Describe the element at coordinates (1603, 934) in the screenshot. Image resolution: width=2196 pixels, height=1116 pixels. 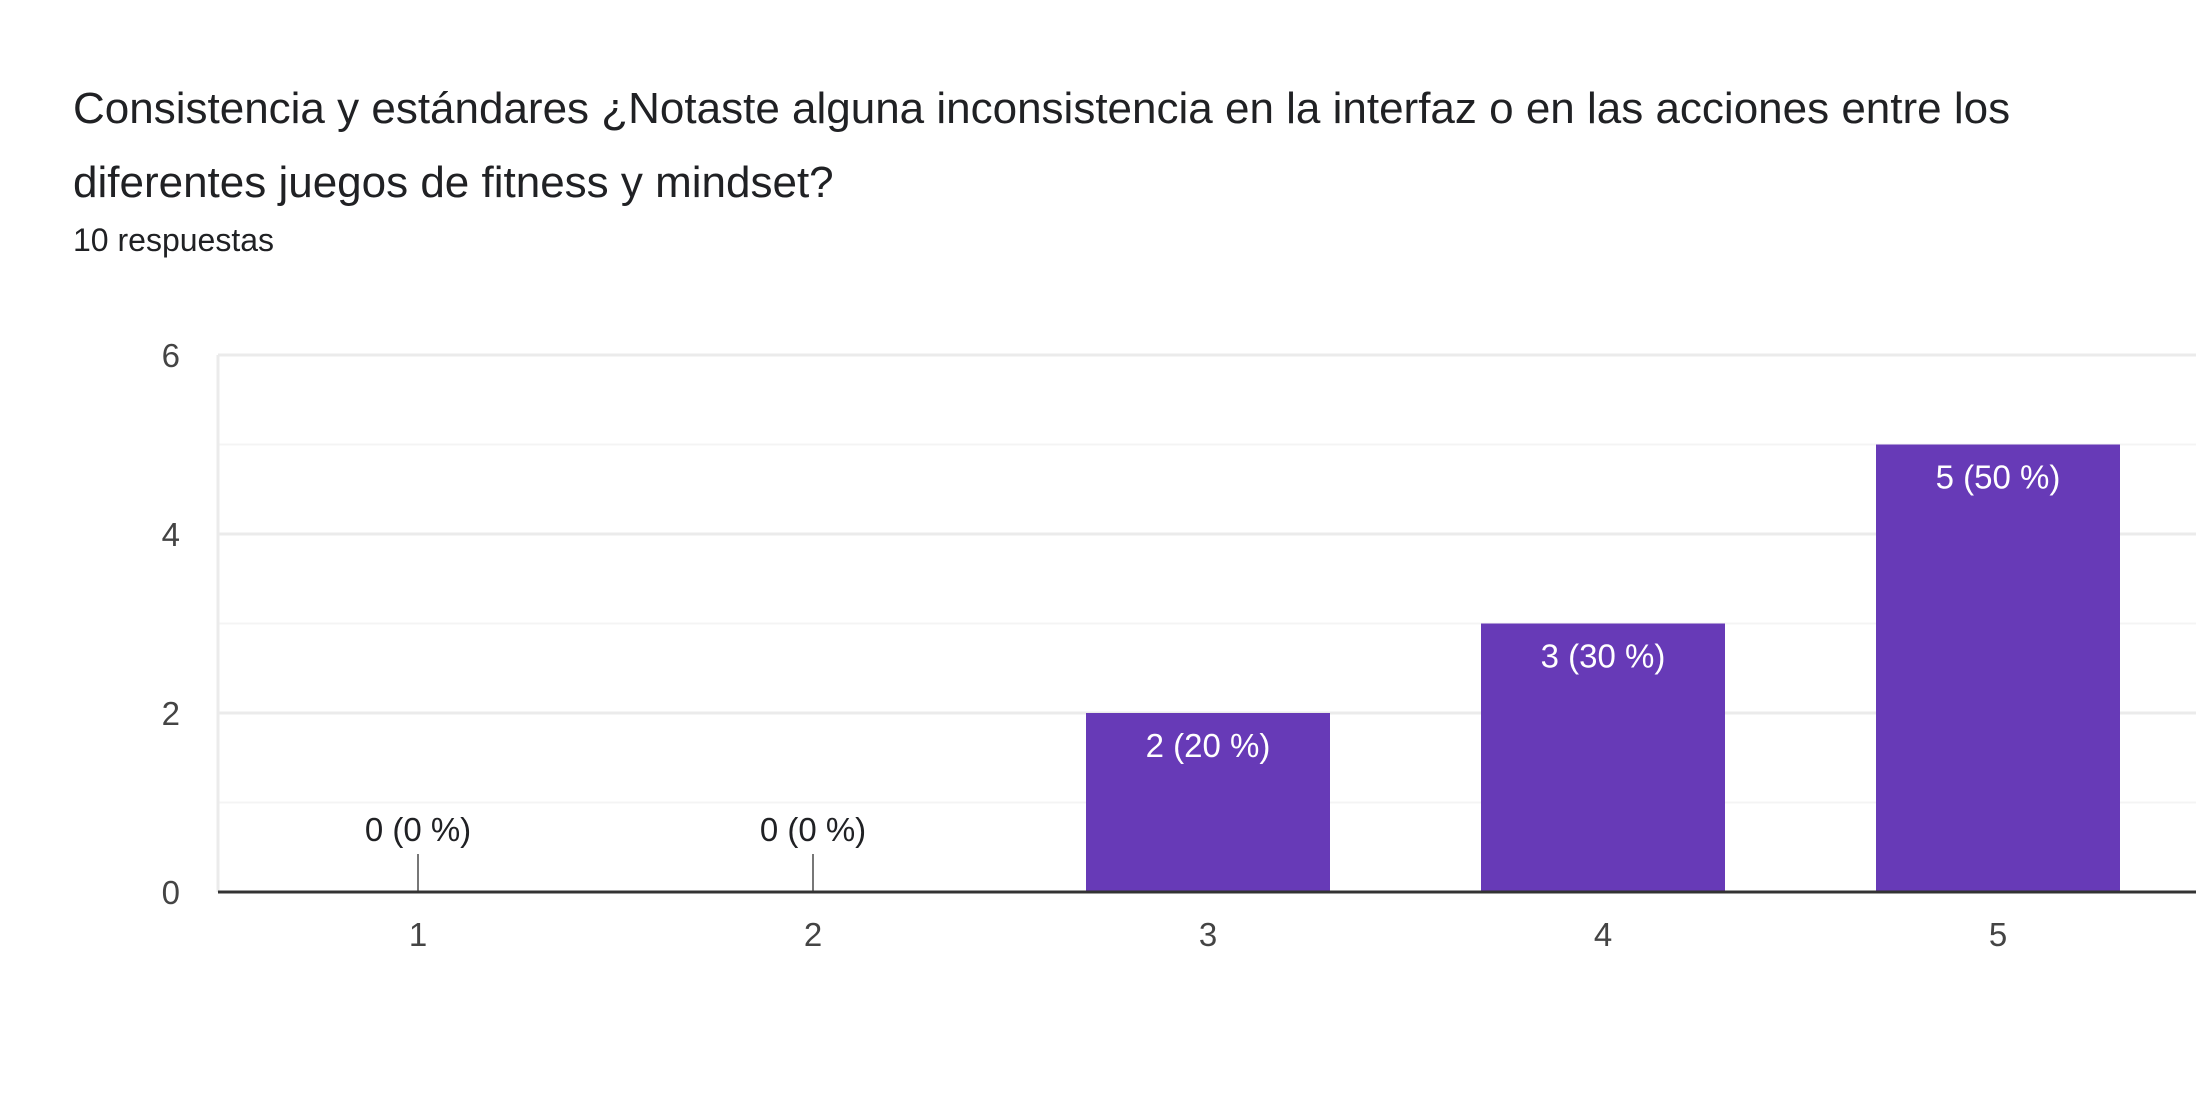
I see `x-tick-label: 4` at that location.